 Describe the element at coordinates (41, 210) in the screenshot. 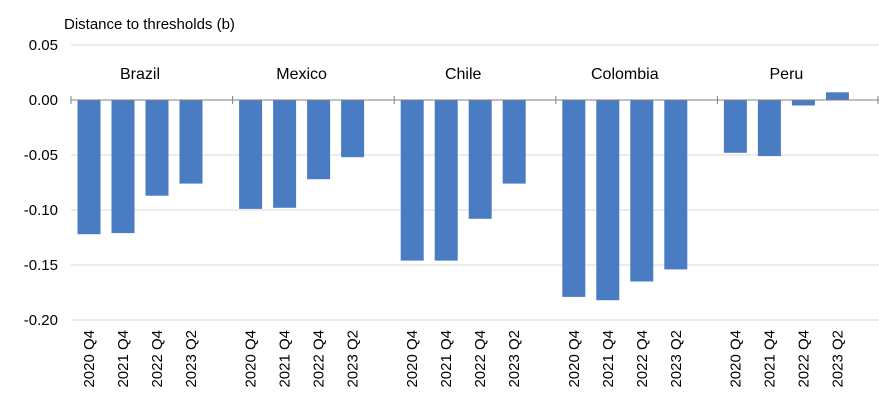

I see `y-tick-label: -0.10` at that location.